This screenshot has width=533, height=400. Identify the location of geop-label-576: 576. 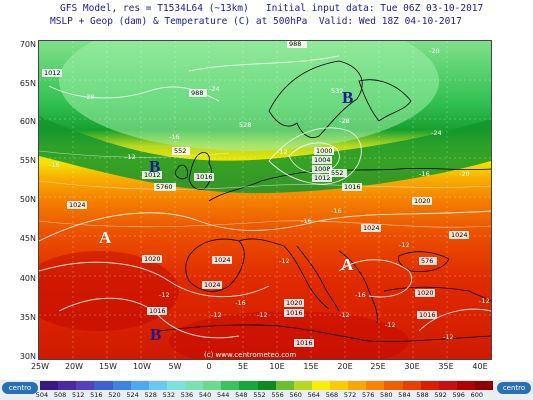
(427, 261).